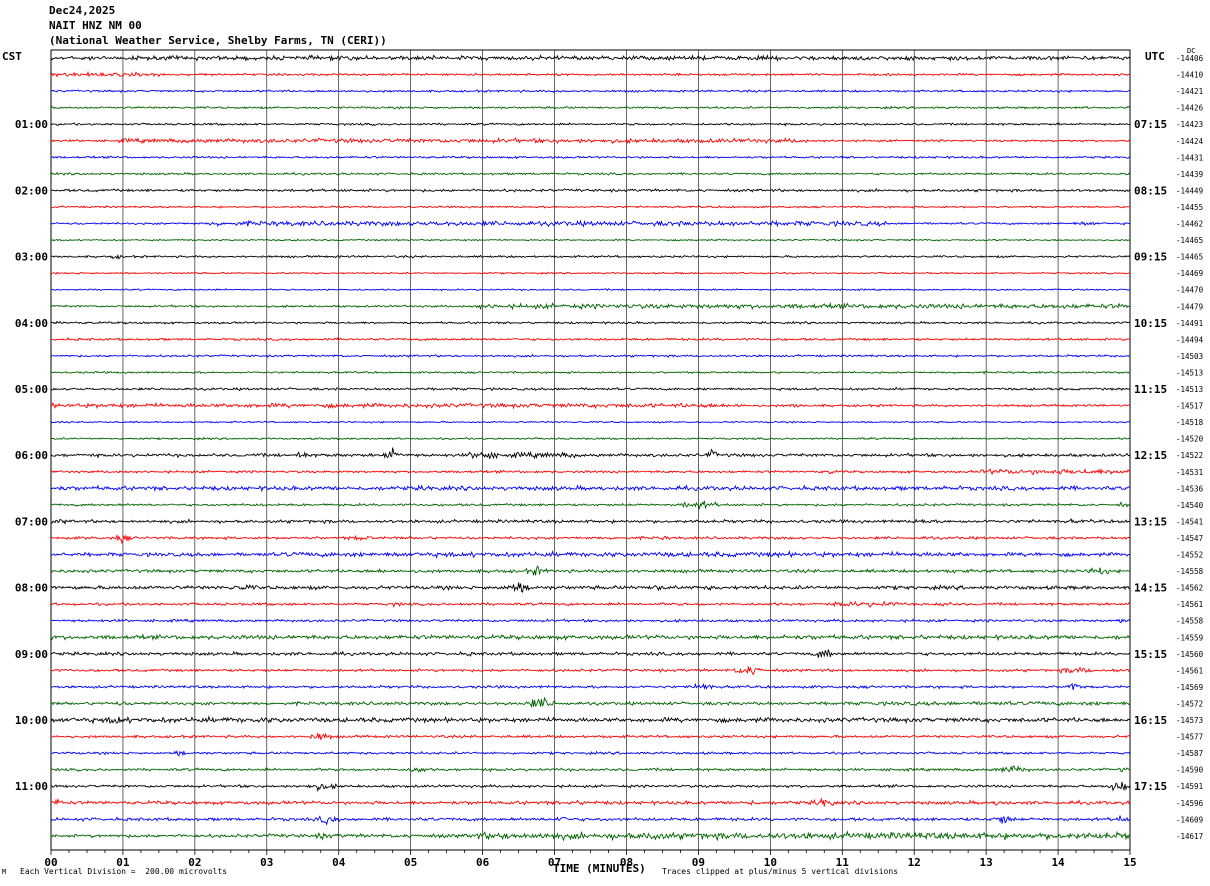  Describe the element at coordinates (1189, 356) in the screenshot. I see `dc-offset-label: -14503` at that location.